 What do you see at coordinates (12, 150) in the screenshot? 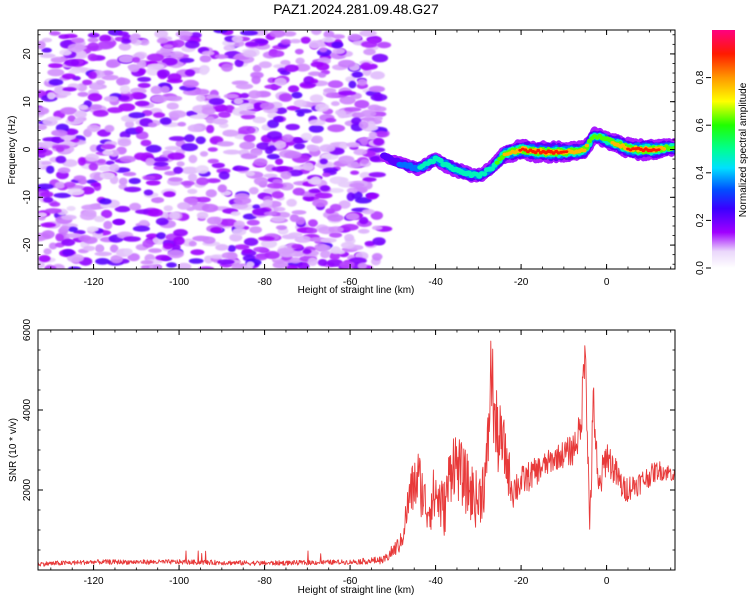
I see `spectrogram-y-label: Frequency (Hz)` at bounding box center [12, 150].